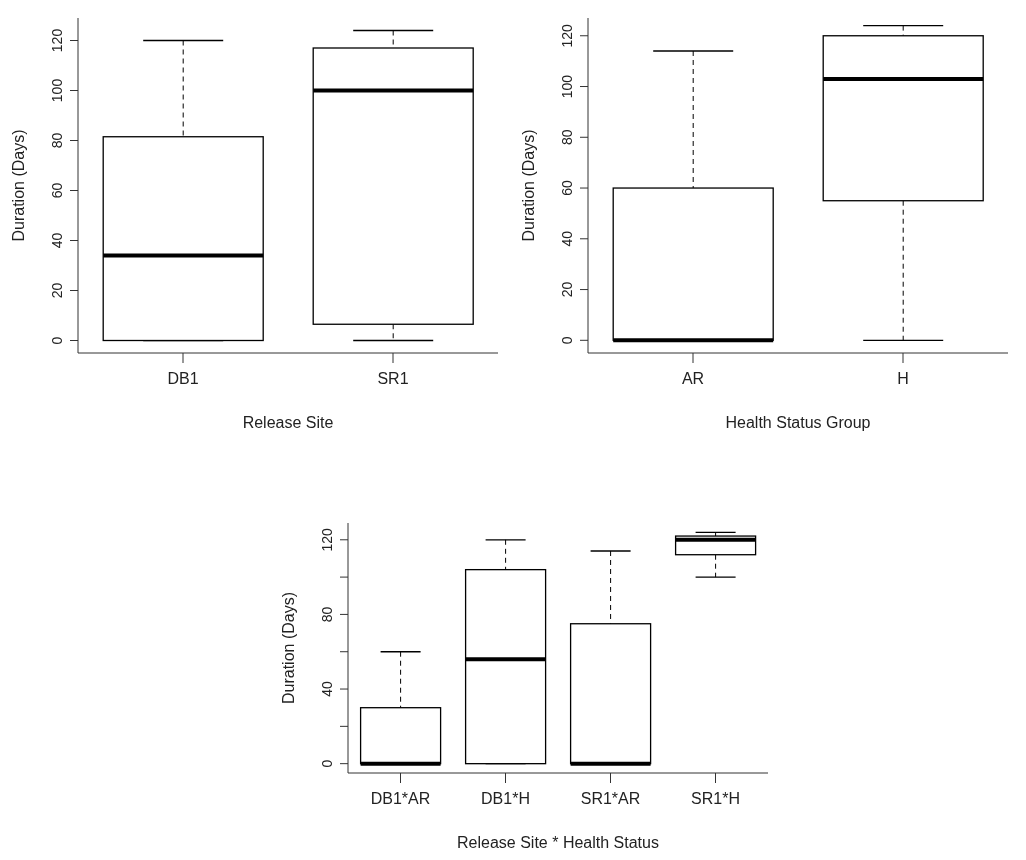 The image size is (1026, 860). I want to click on x-axis-title: Release Site, so click(288, 422).